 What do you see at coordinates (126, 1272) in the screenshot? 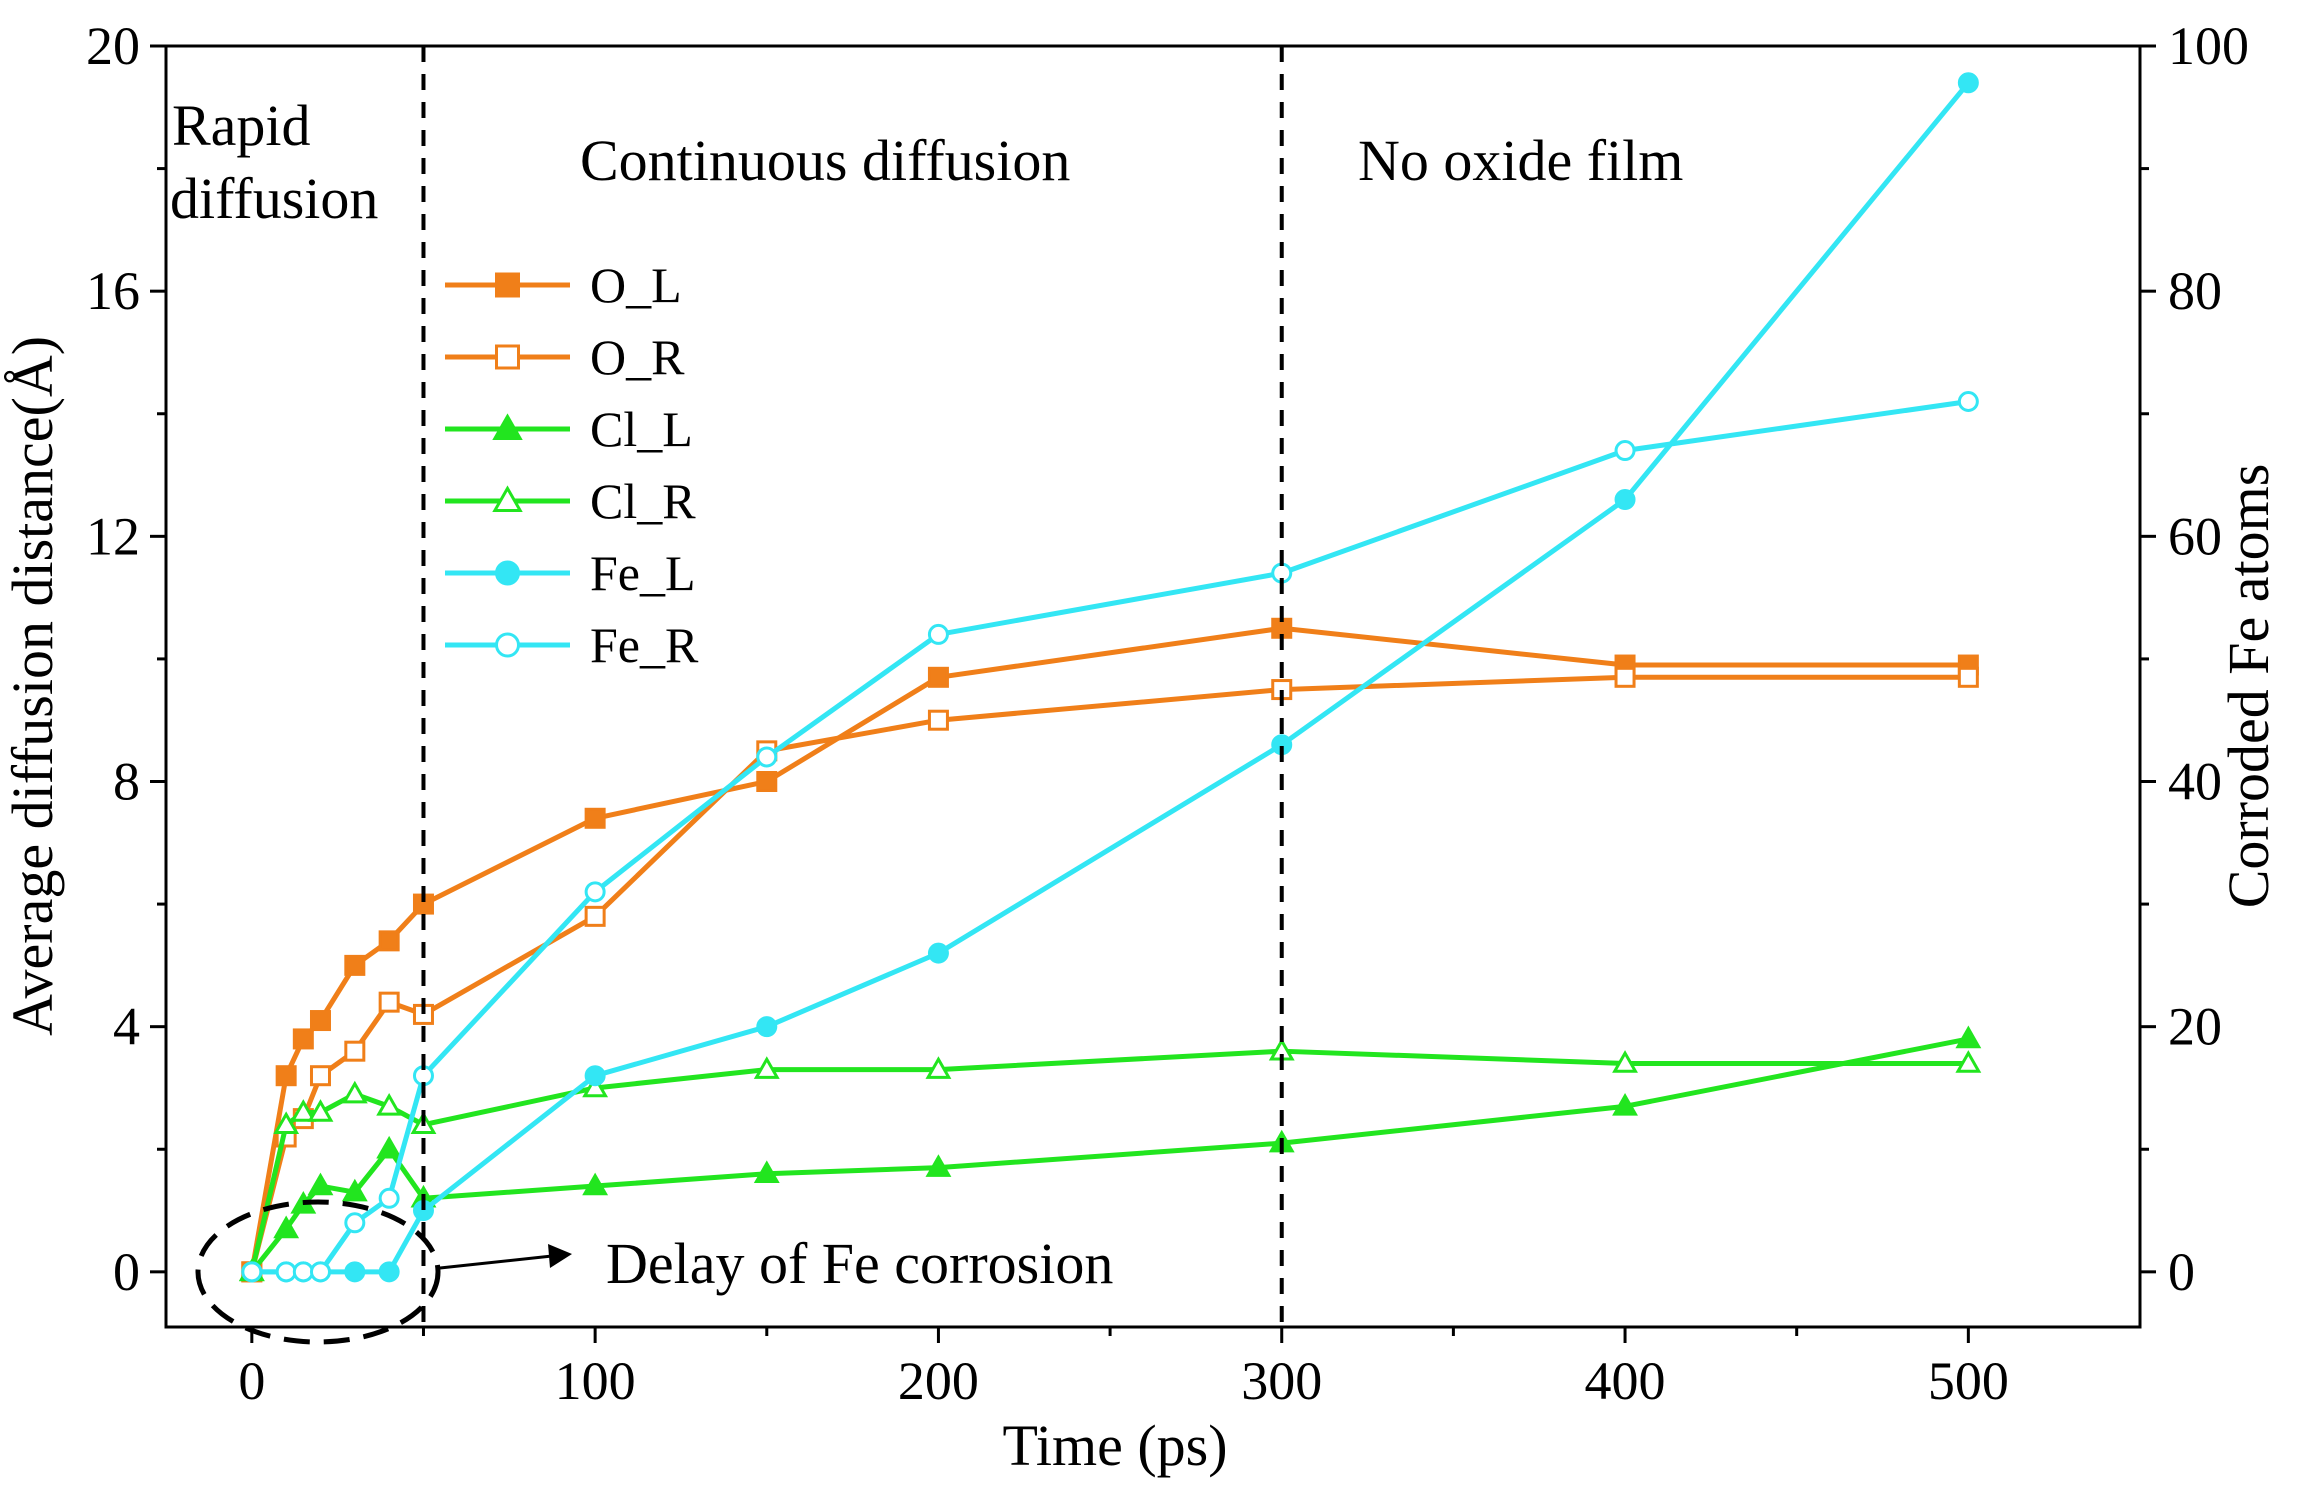
I see `y-tick-label: 0` at bounding box center [126, 1272].